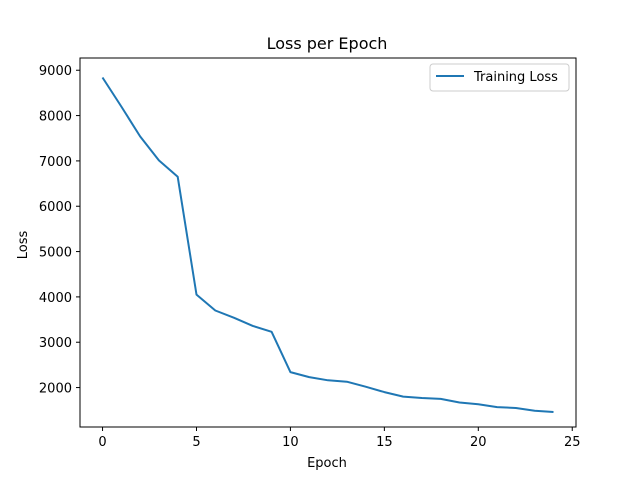 The image size is (640, 484). I want to click on legend-box, so click(499, 77).